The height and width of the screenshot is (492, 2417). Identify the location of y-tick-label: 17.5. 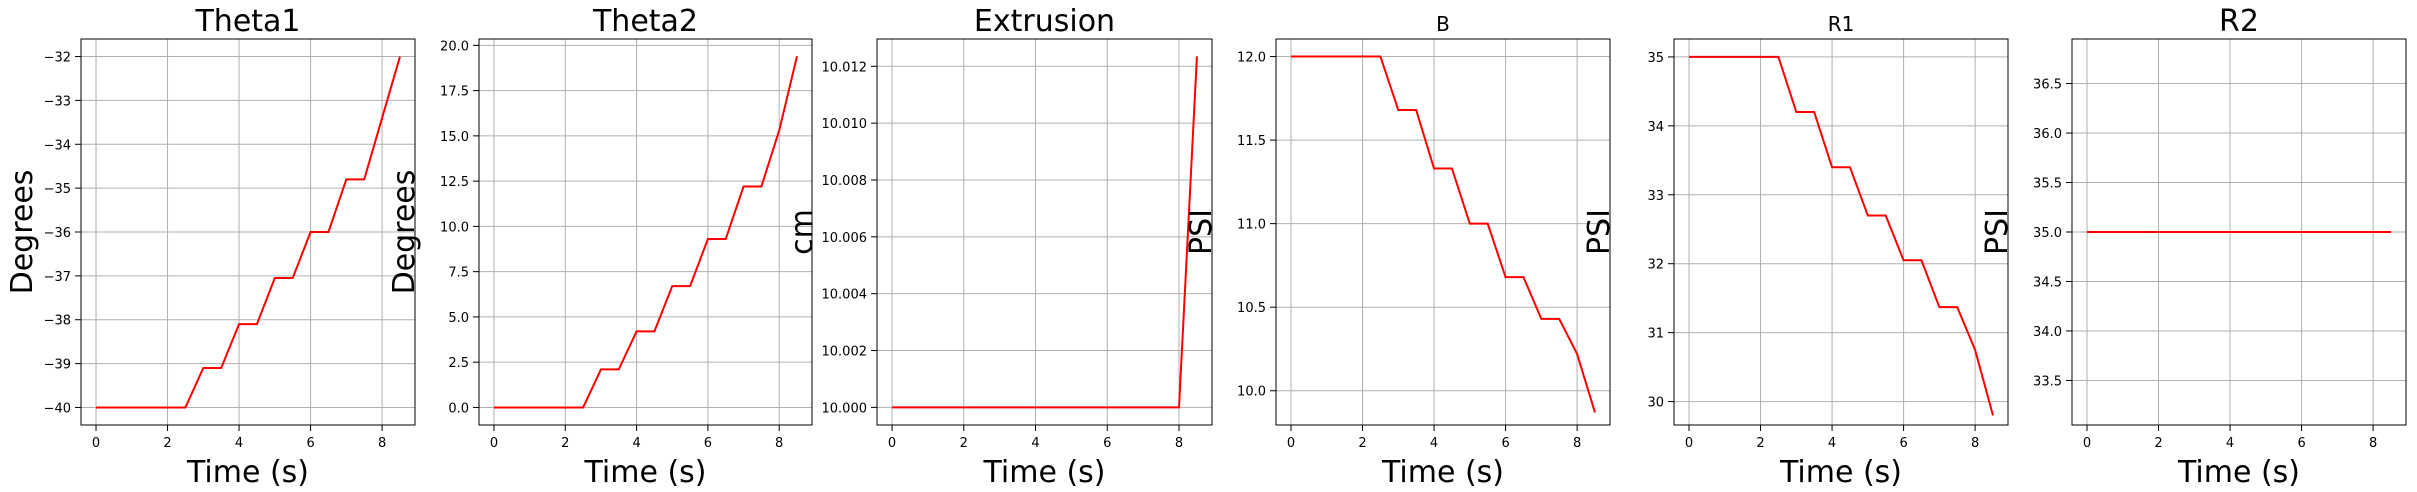
(454, 92).